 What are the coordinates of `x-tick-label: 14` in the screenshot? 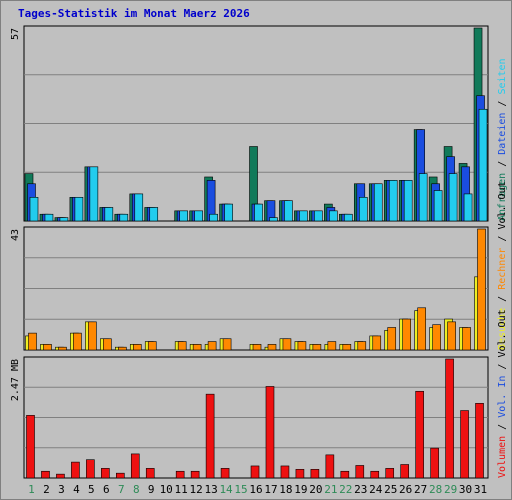 It's located at (226, 489).